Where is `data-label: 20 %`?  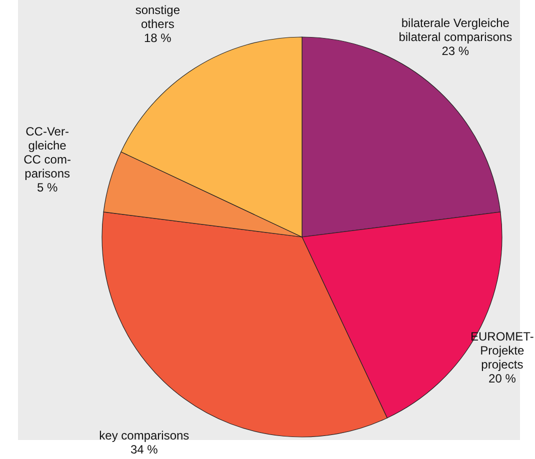 data-label: 20 % is located at coordinates (502, 378).